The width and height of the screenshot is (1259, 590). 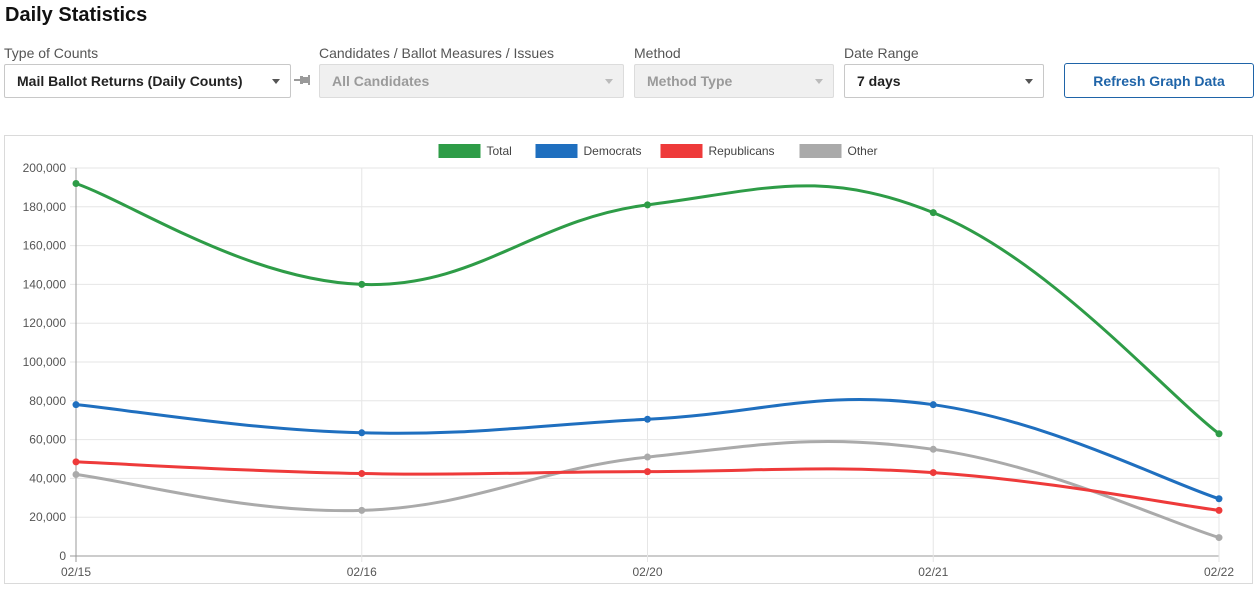 I want to click on date-range-value: 7 days, so click(x=879, y=81).